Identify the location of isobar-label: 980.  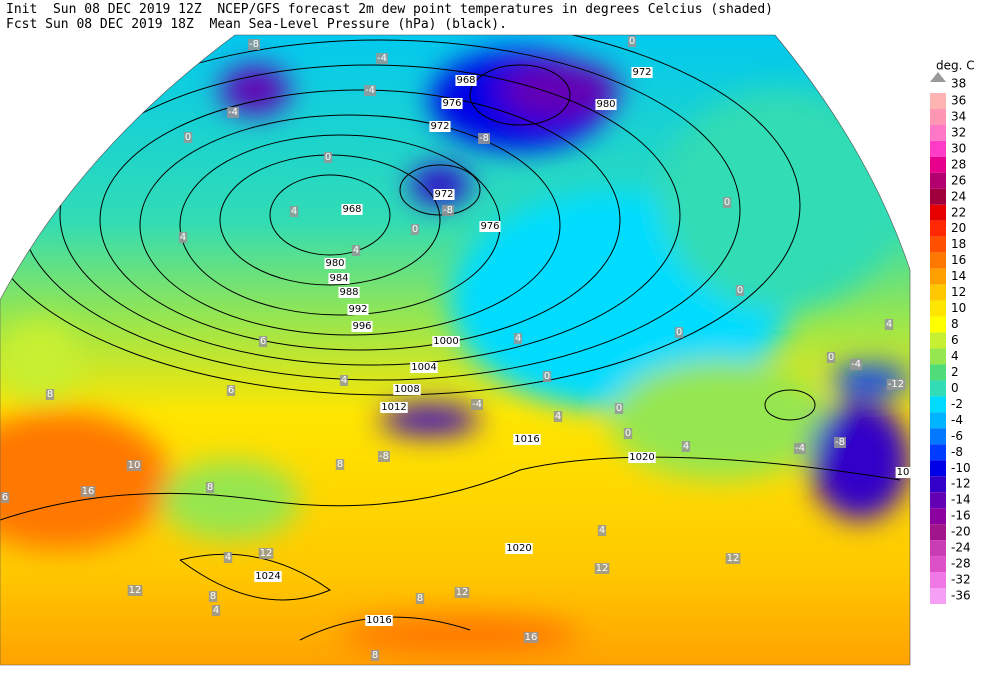
(334, 263).